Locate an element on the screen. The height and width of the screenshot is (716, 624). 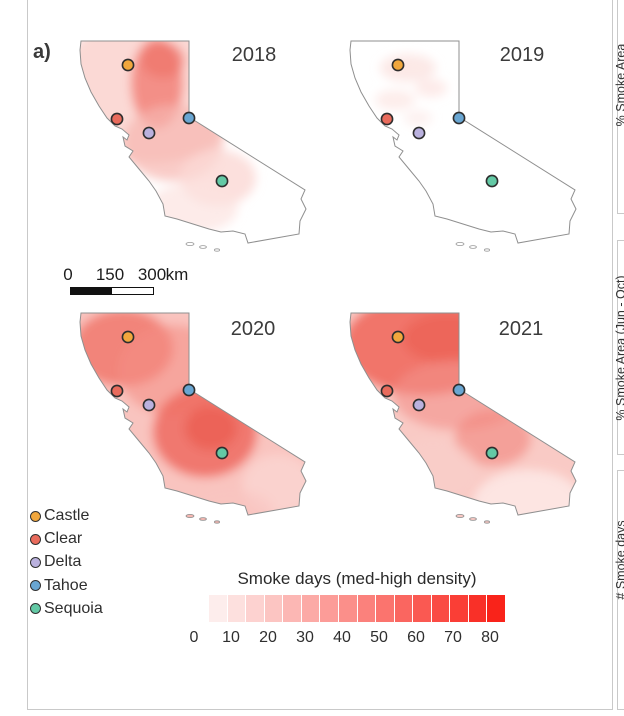
map-2019 is located at coordinates (463, 146).